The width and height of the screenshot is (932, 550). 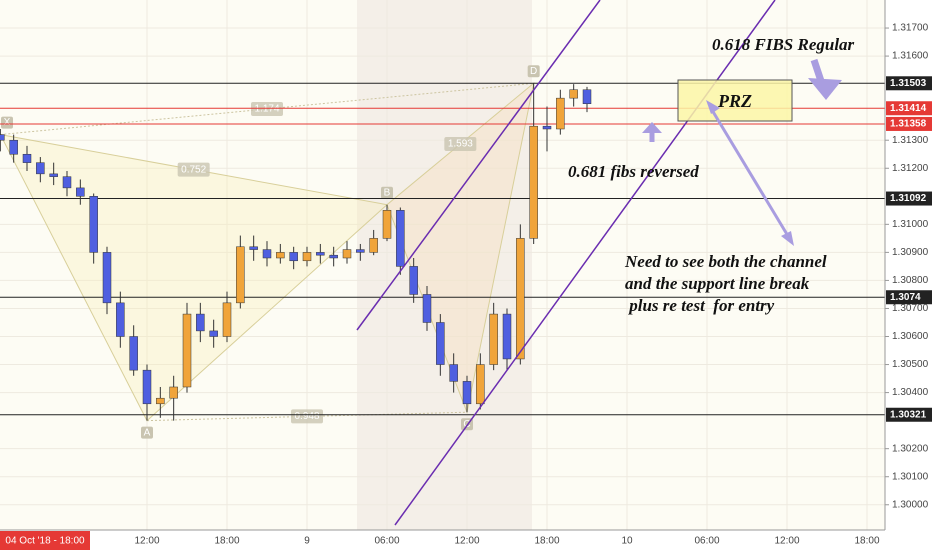 What do you see at coordinates (910, 364) in the screenshot?
I see `y-tick-label: 1.30500` at bounding box center [910, 364].